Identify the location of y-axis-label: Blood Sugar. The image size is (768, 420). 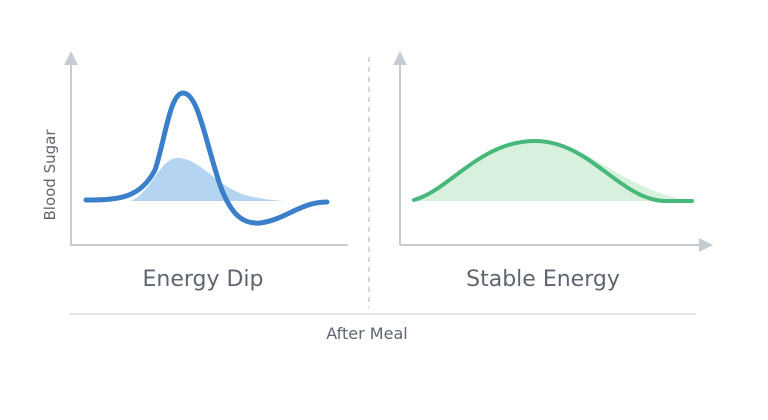
(50, 175).